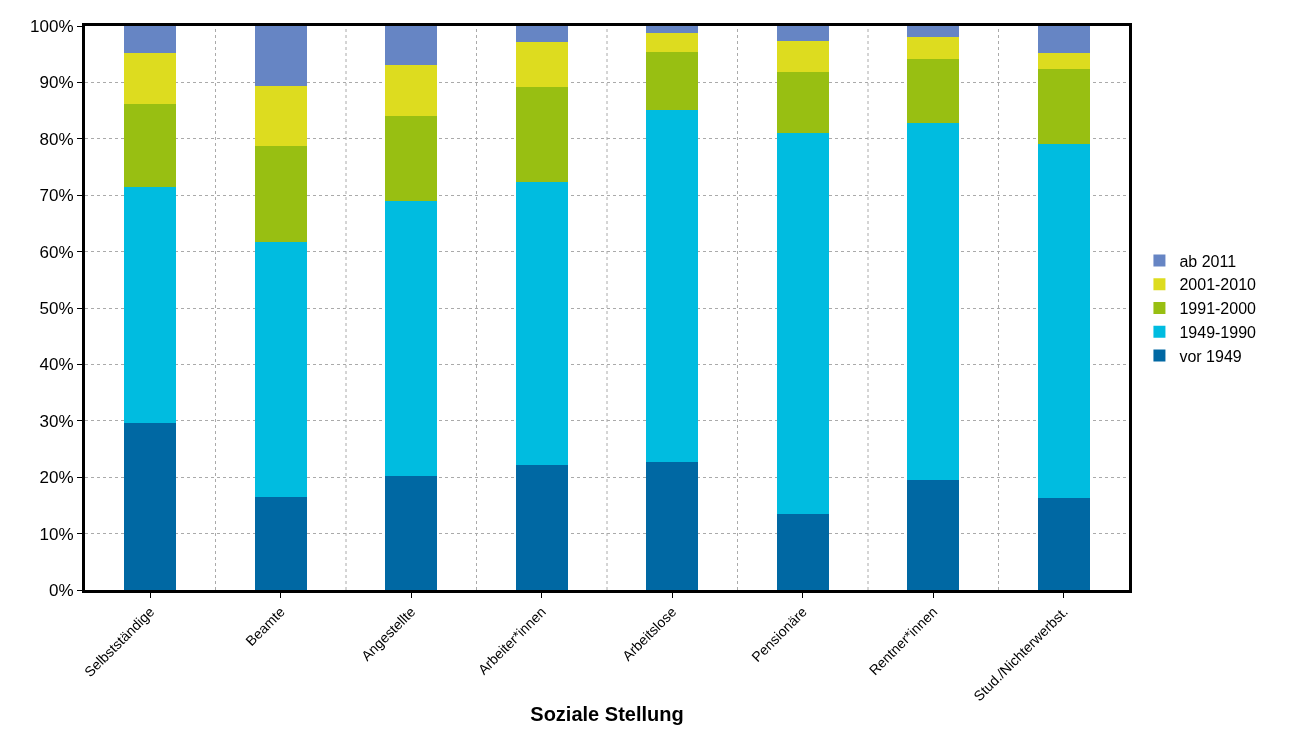  What do you see at coordinates (607, 713) in the screenshot?
I see `x-axis-title: Soziale Stellung` at bounding box center [607, 713].